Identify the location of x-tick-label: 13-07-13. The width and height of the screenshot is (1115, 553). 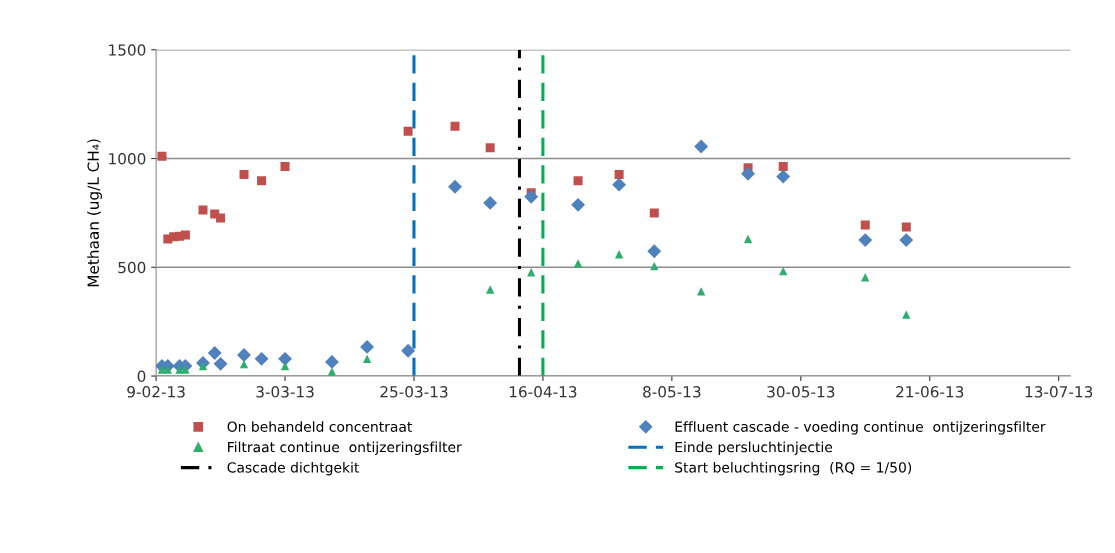
(1059, 392).